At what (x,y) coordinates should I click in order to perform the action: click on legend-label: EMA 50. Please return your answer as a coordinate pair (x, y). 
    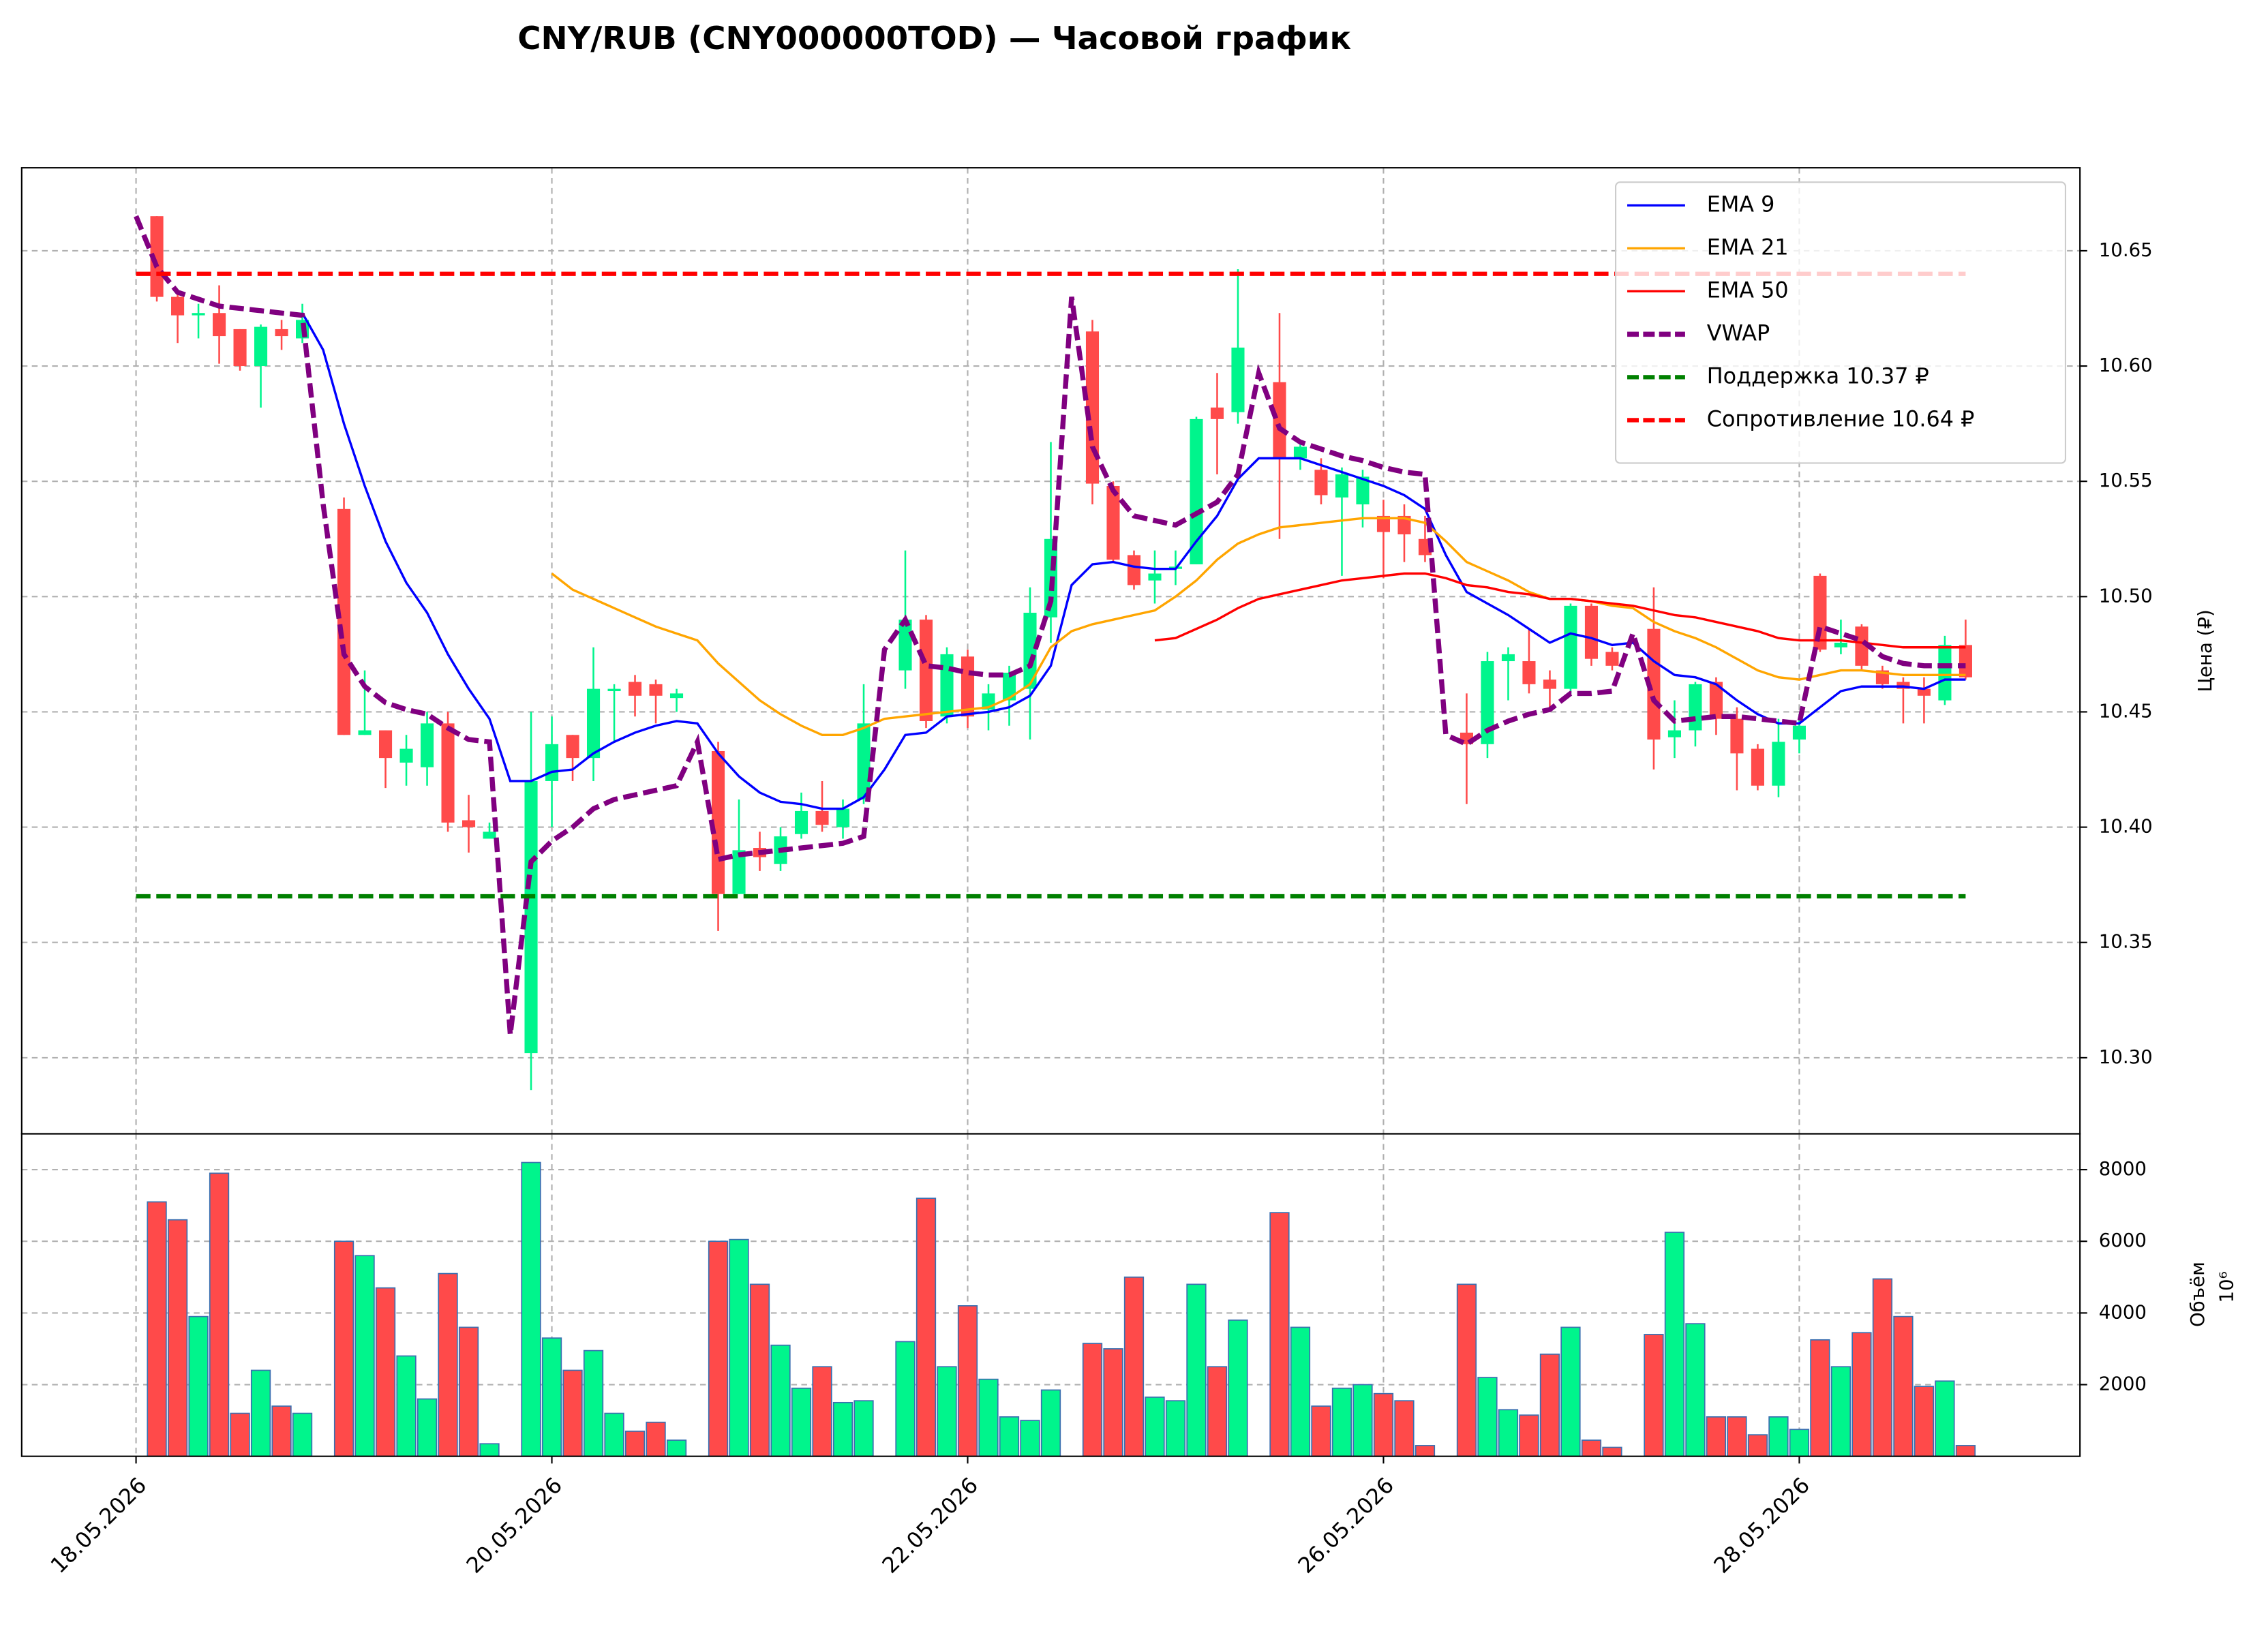
    Looking at the image, I should click on (1748, 290).